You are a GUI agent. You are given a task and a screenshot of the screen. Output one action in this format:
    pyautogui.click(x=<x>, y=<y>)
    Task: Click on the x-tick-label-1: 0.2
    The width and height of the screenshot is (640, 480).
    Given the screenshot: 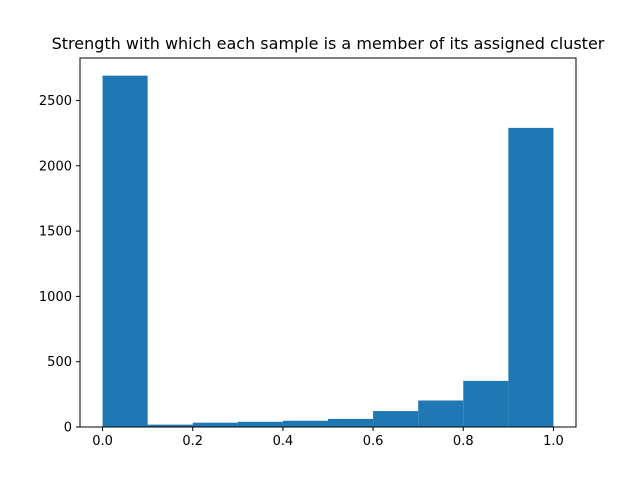 What is the action you would take?
    pyautogui.click(x=192, y=441)
    